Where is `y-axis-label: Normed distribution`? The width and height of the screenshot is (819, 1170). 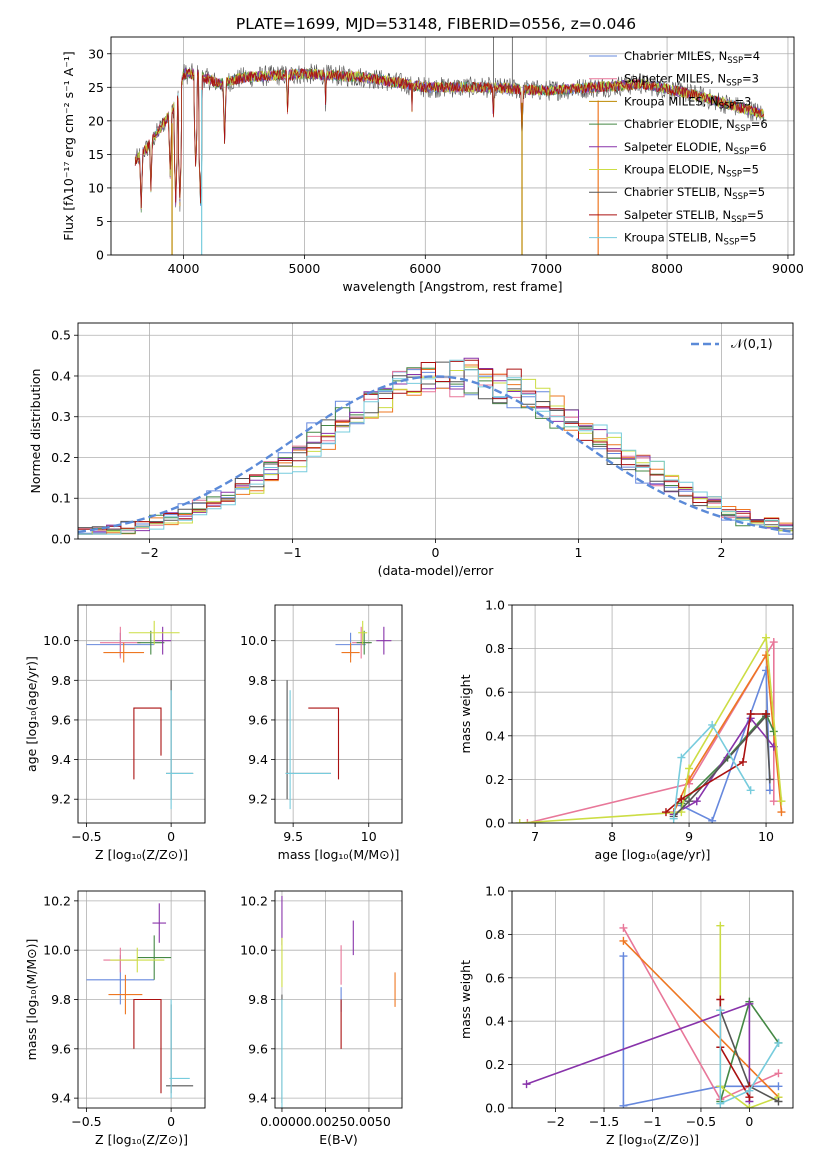
y-axis-label: Normed distribution is located at coordinates (35, 431).